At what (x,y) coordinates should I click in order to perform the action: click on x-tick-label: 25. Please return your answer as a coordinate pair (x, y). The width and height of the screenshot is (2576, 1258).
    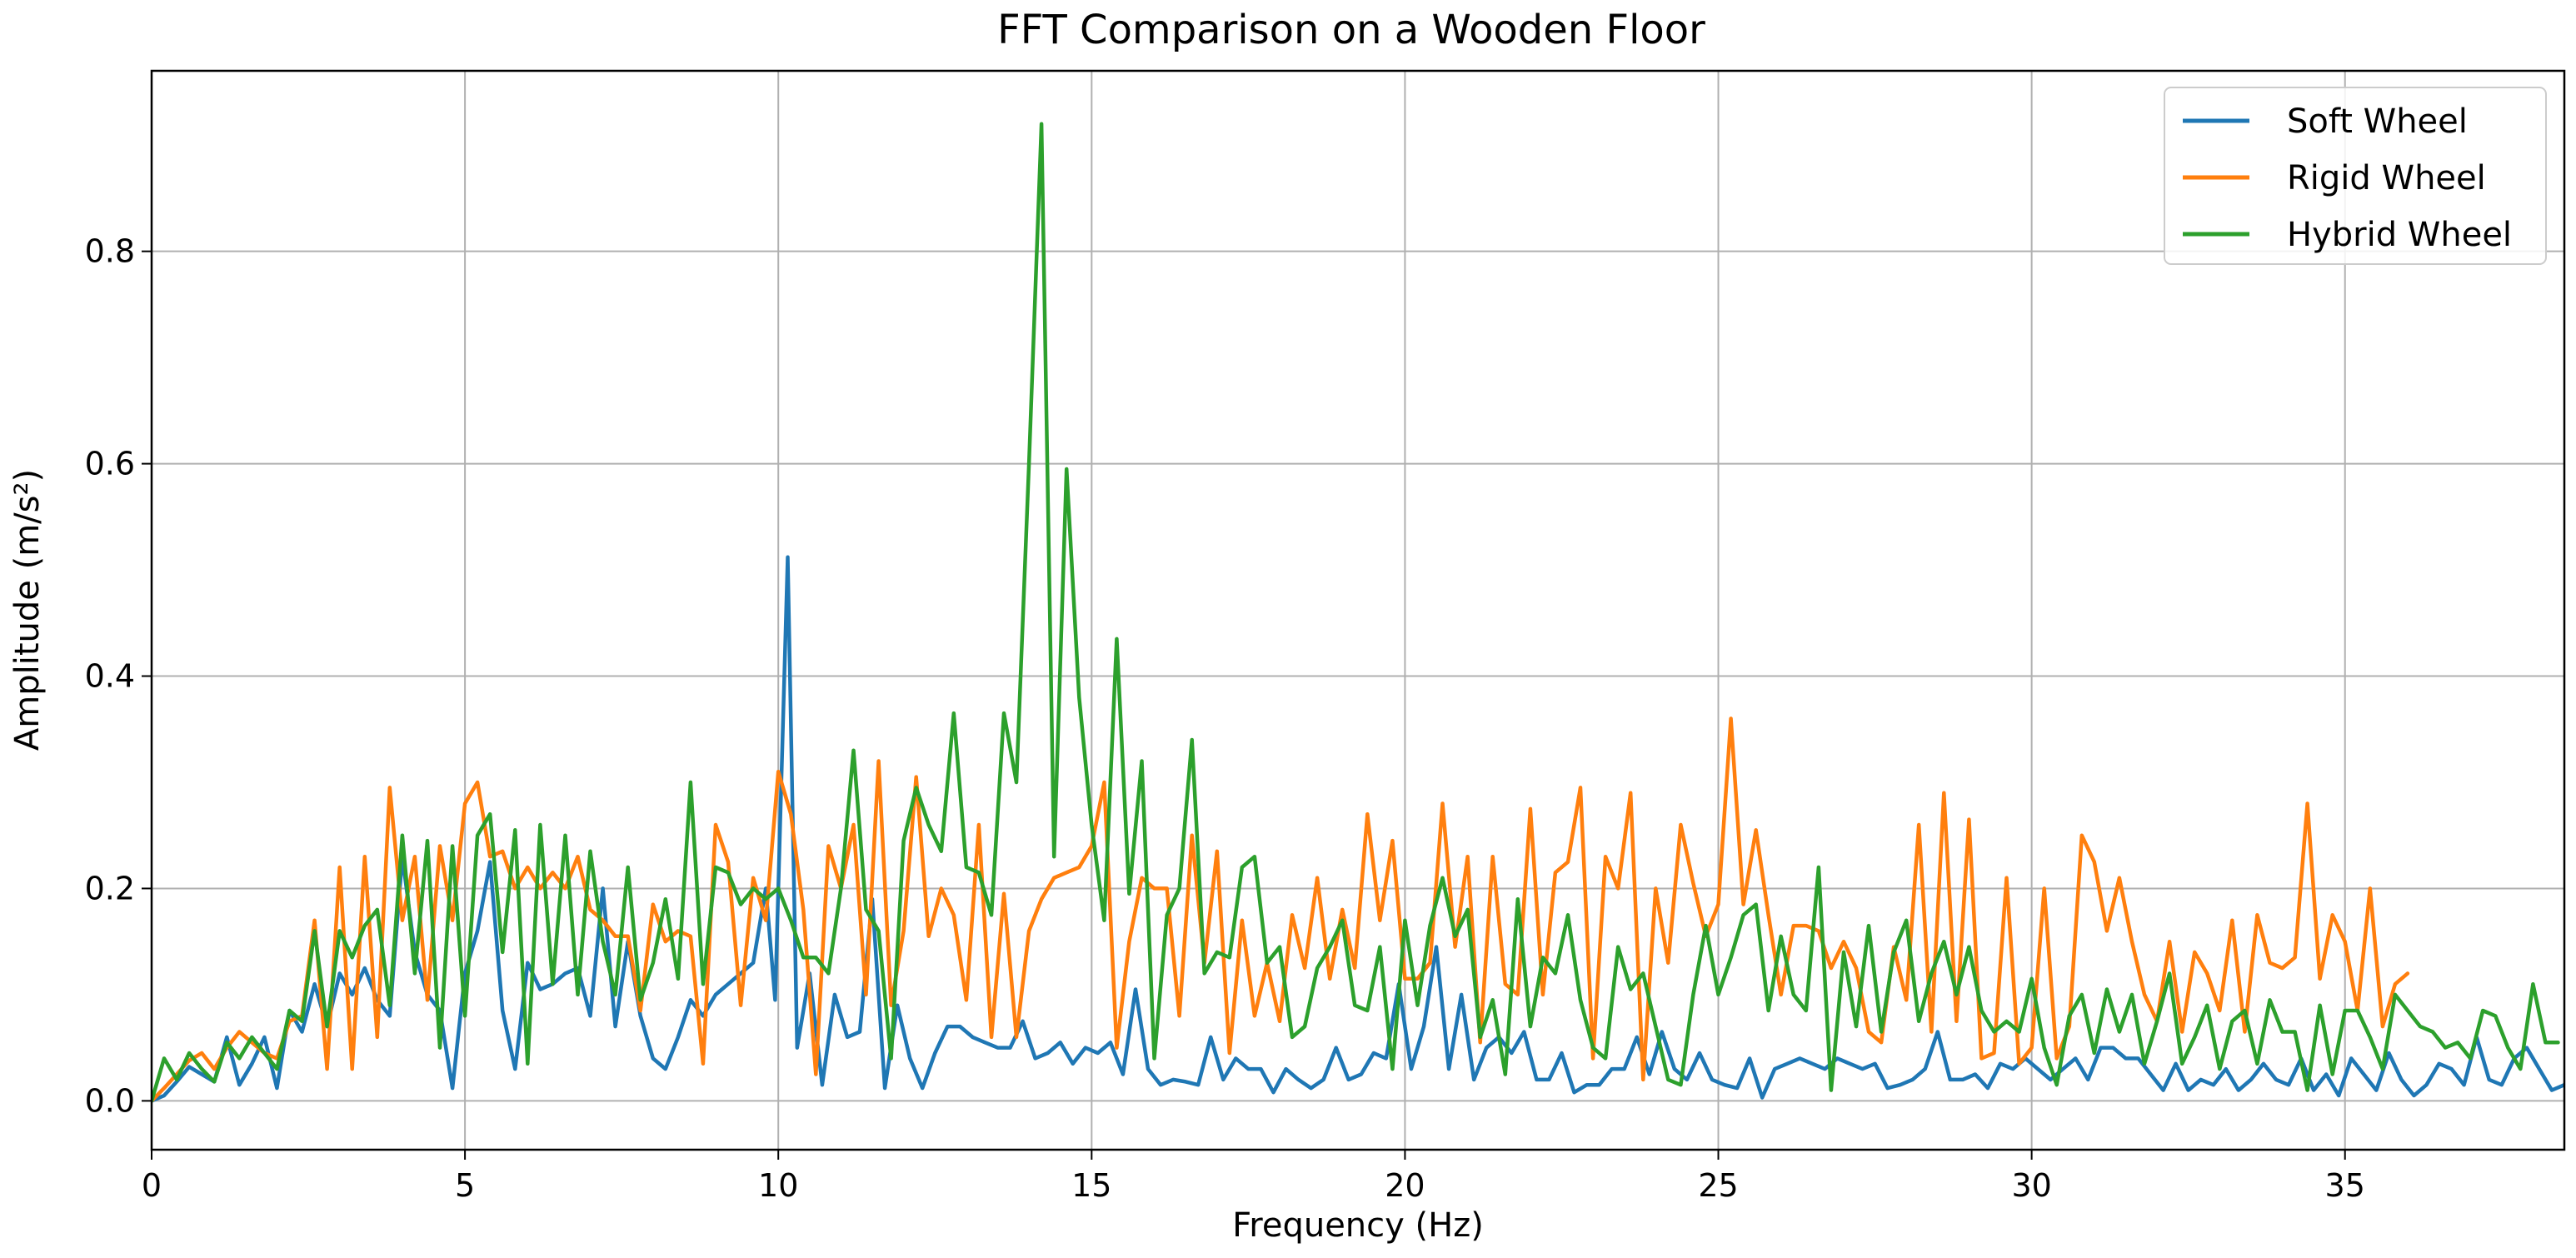
    Looking at the image, I should click on (1718, 1185).